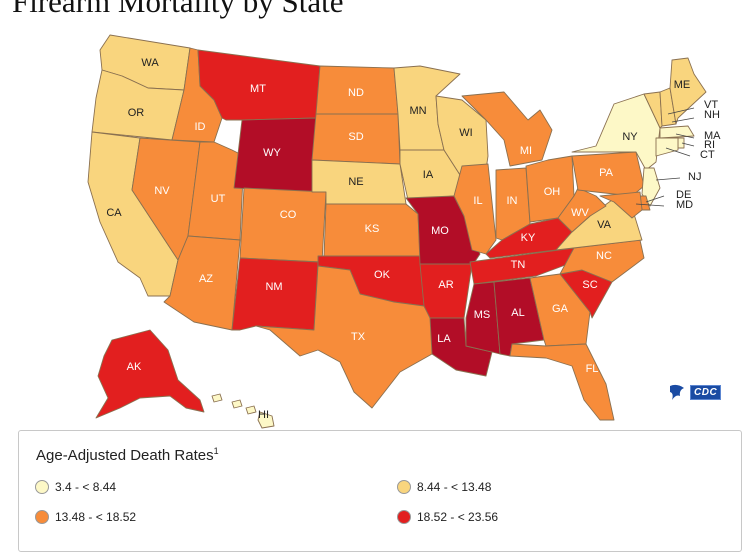 This screenshot has width=750, height=552. What do you see at coordinates (677, 132) in the screenshot?
I see `state-ma` at bounding box center [677, 132].